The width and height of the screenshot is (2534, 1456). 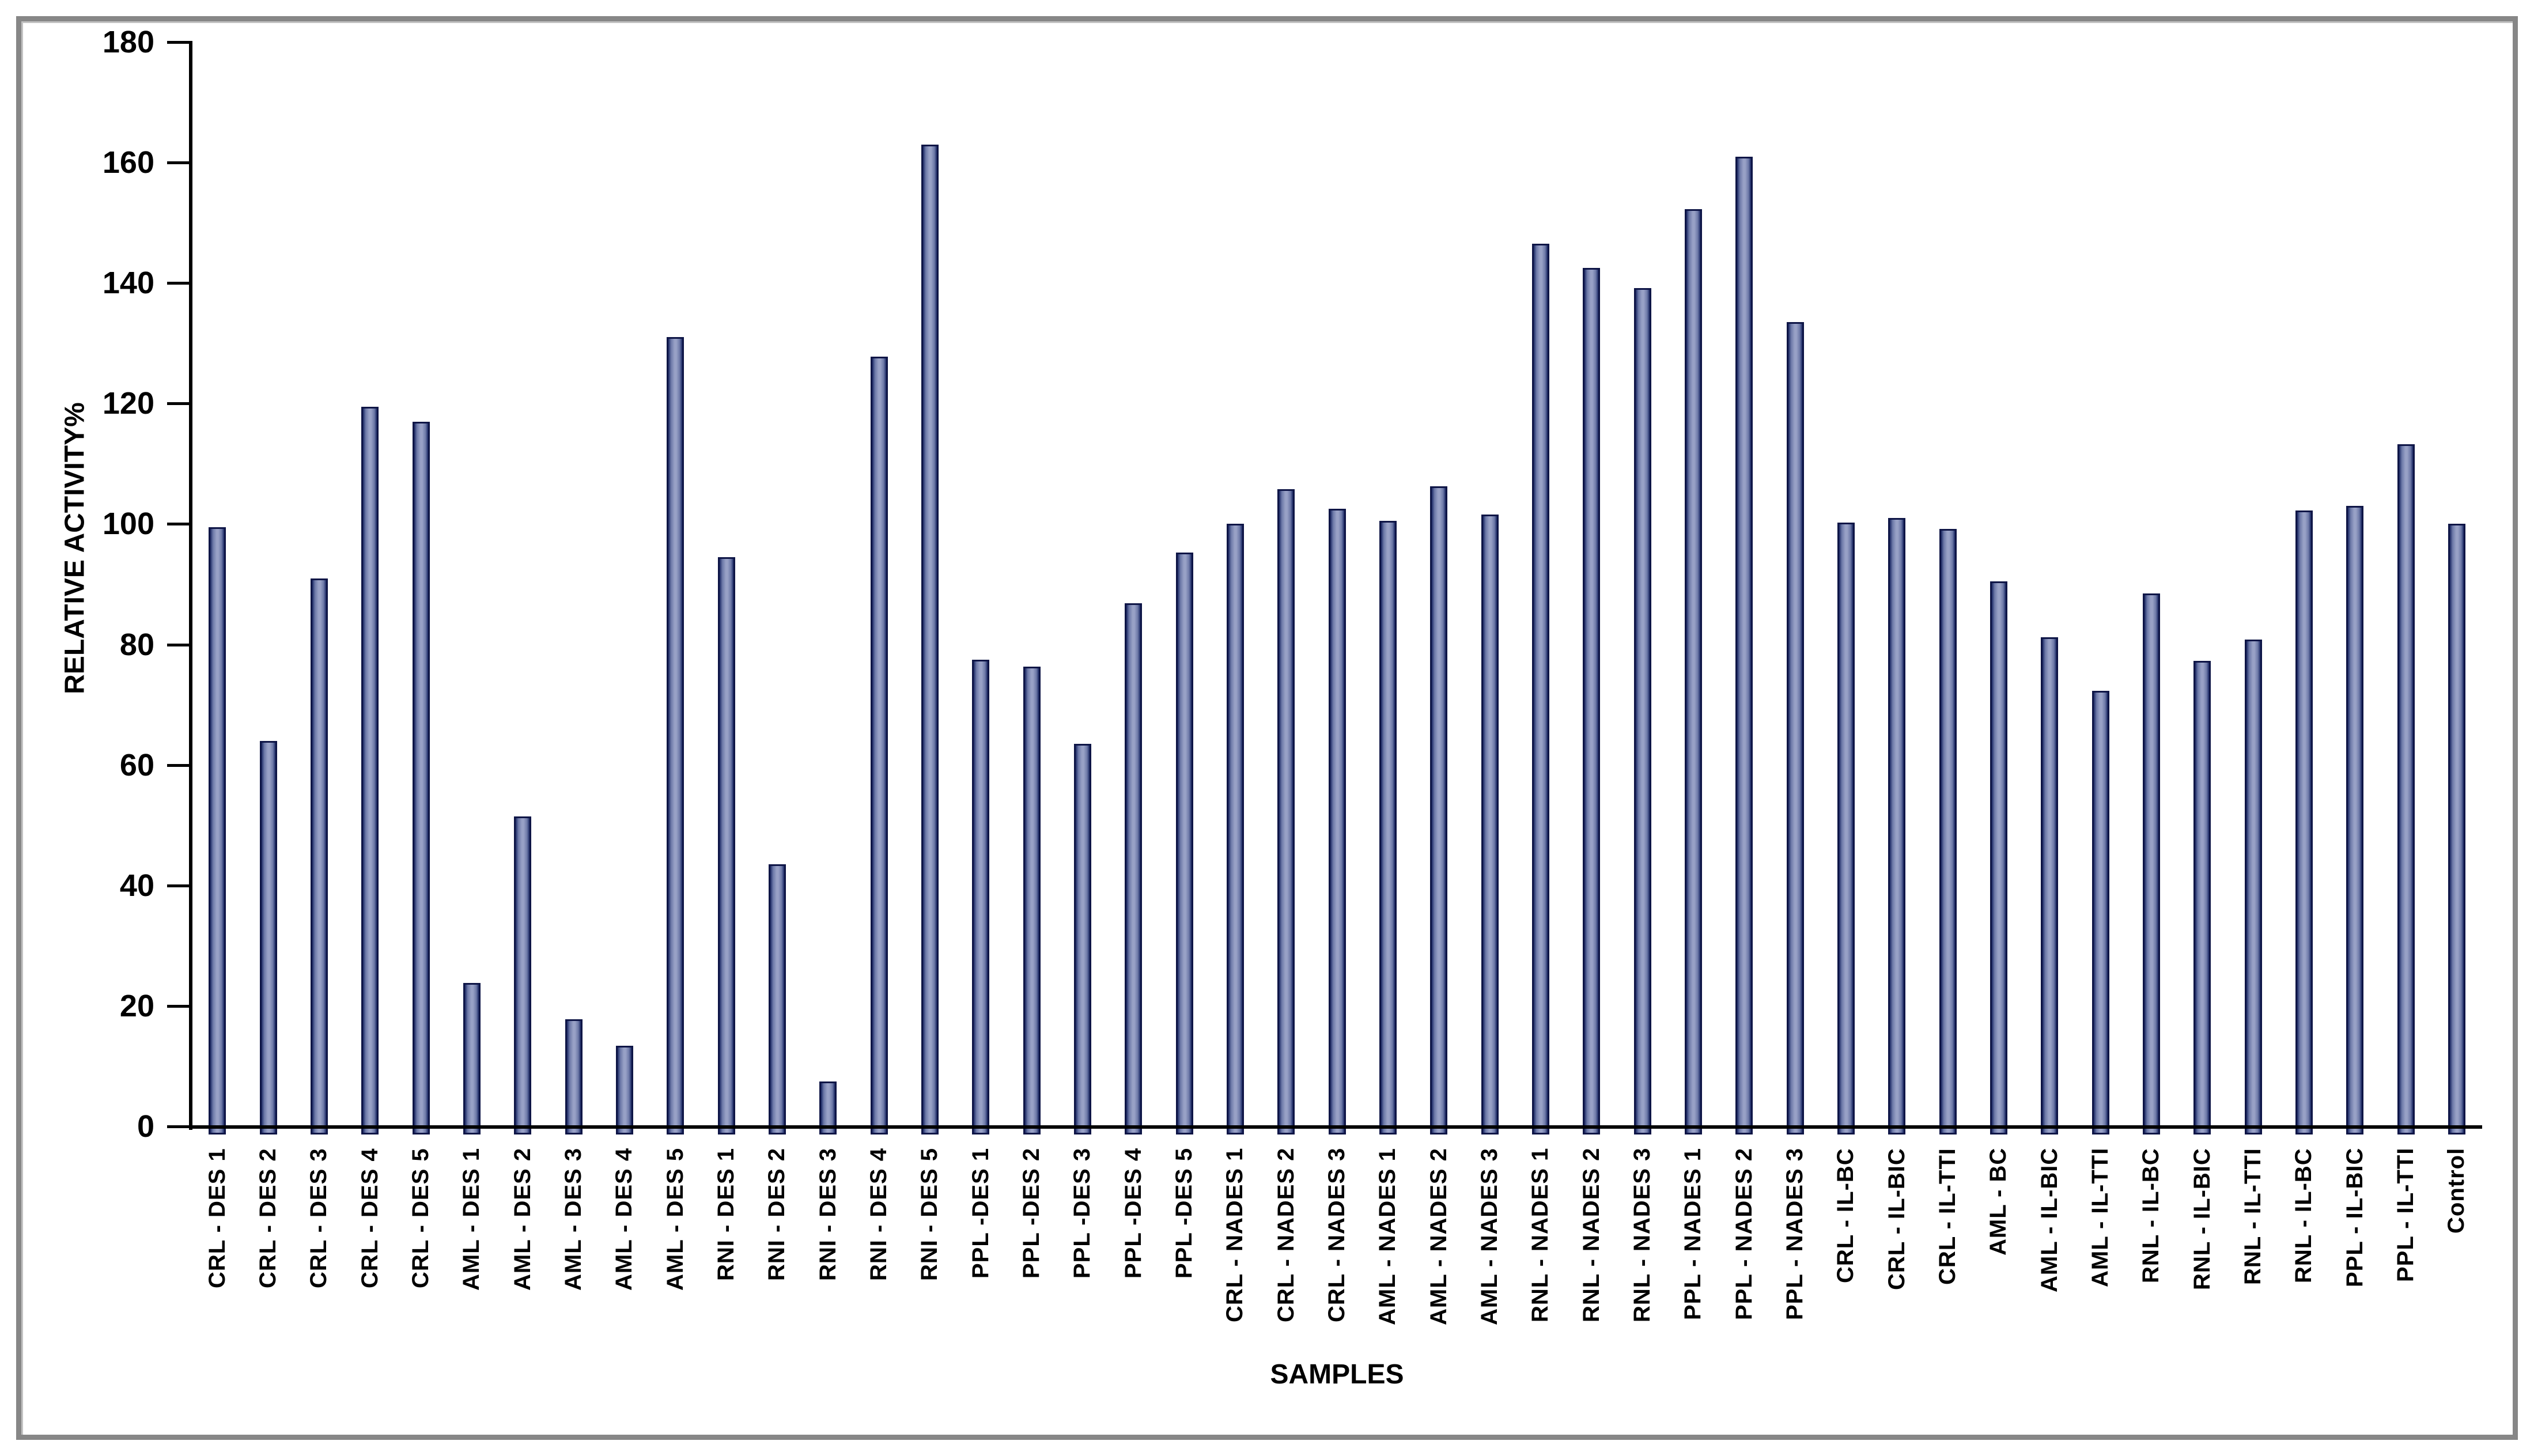 I want to click on x-category-slot: PPL -DES 1, so click(x=980, y=1280).